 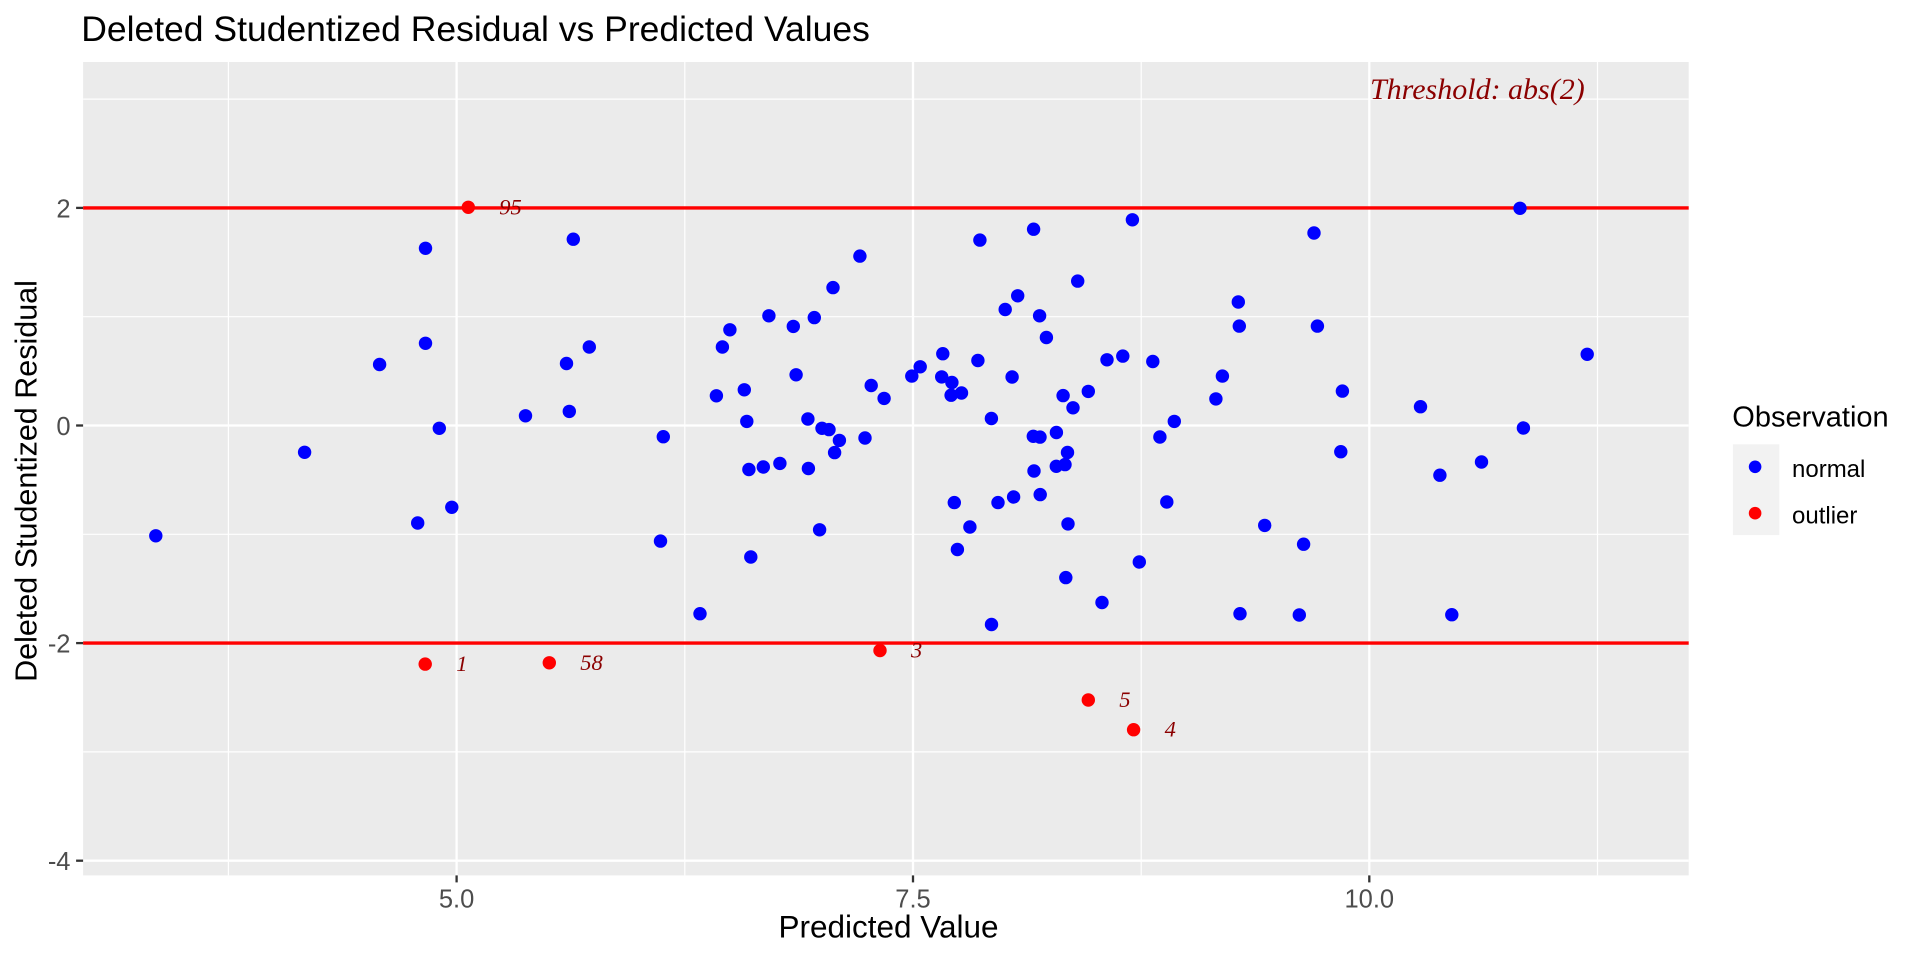 I want to click on svg-text: normal, so click(x=1828, y=469).